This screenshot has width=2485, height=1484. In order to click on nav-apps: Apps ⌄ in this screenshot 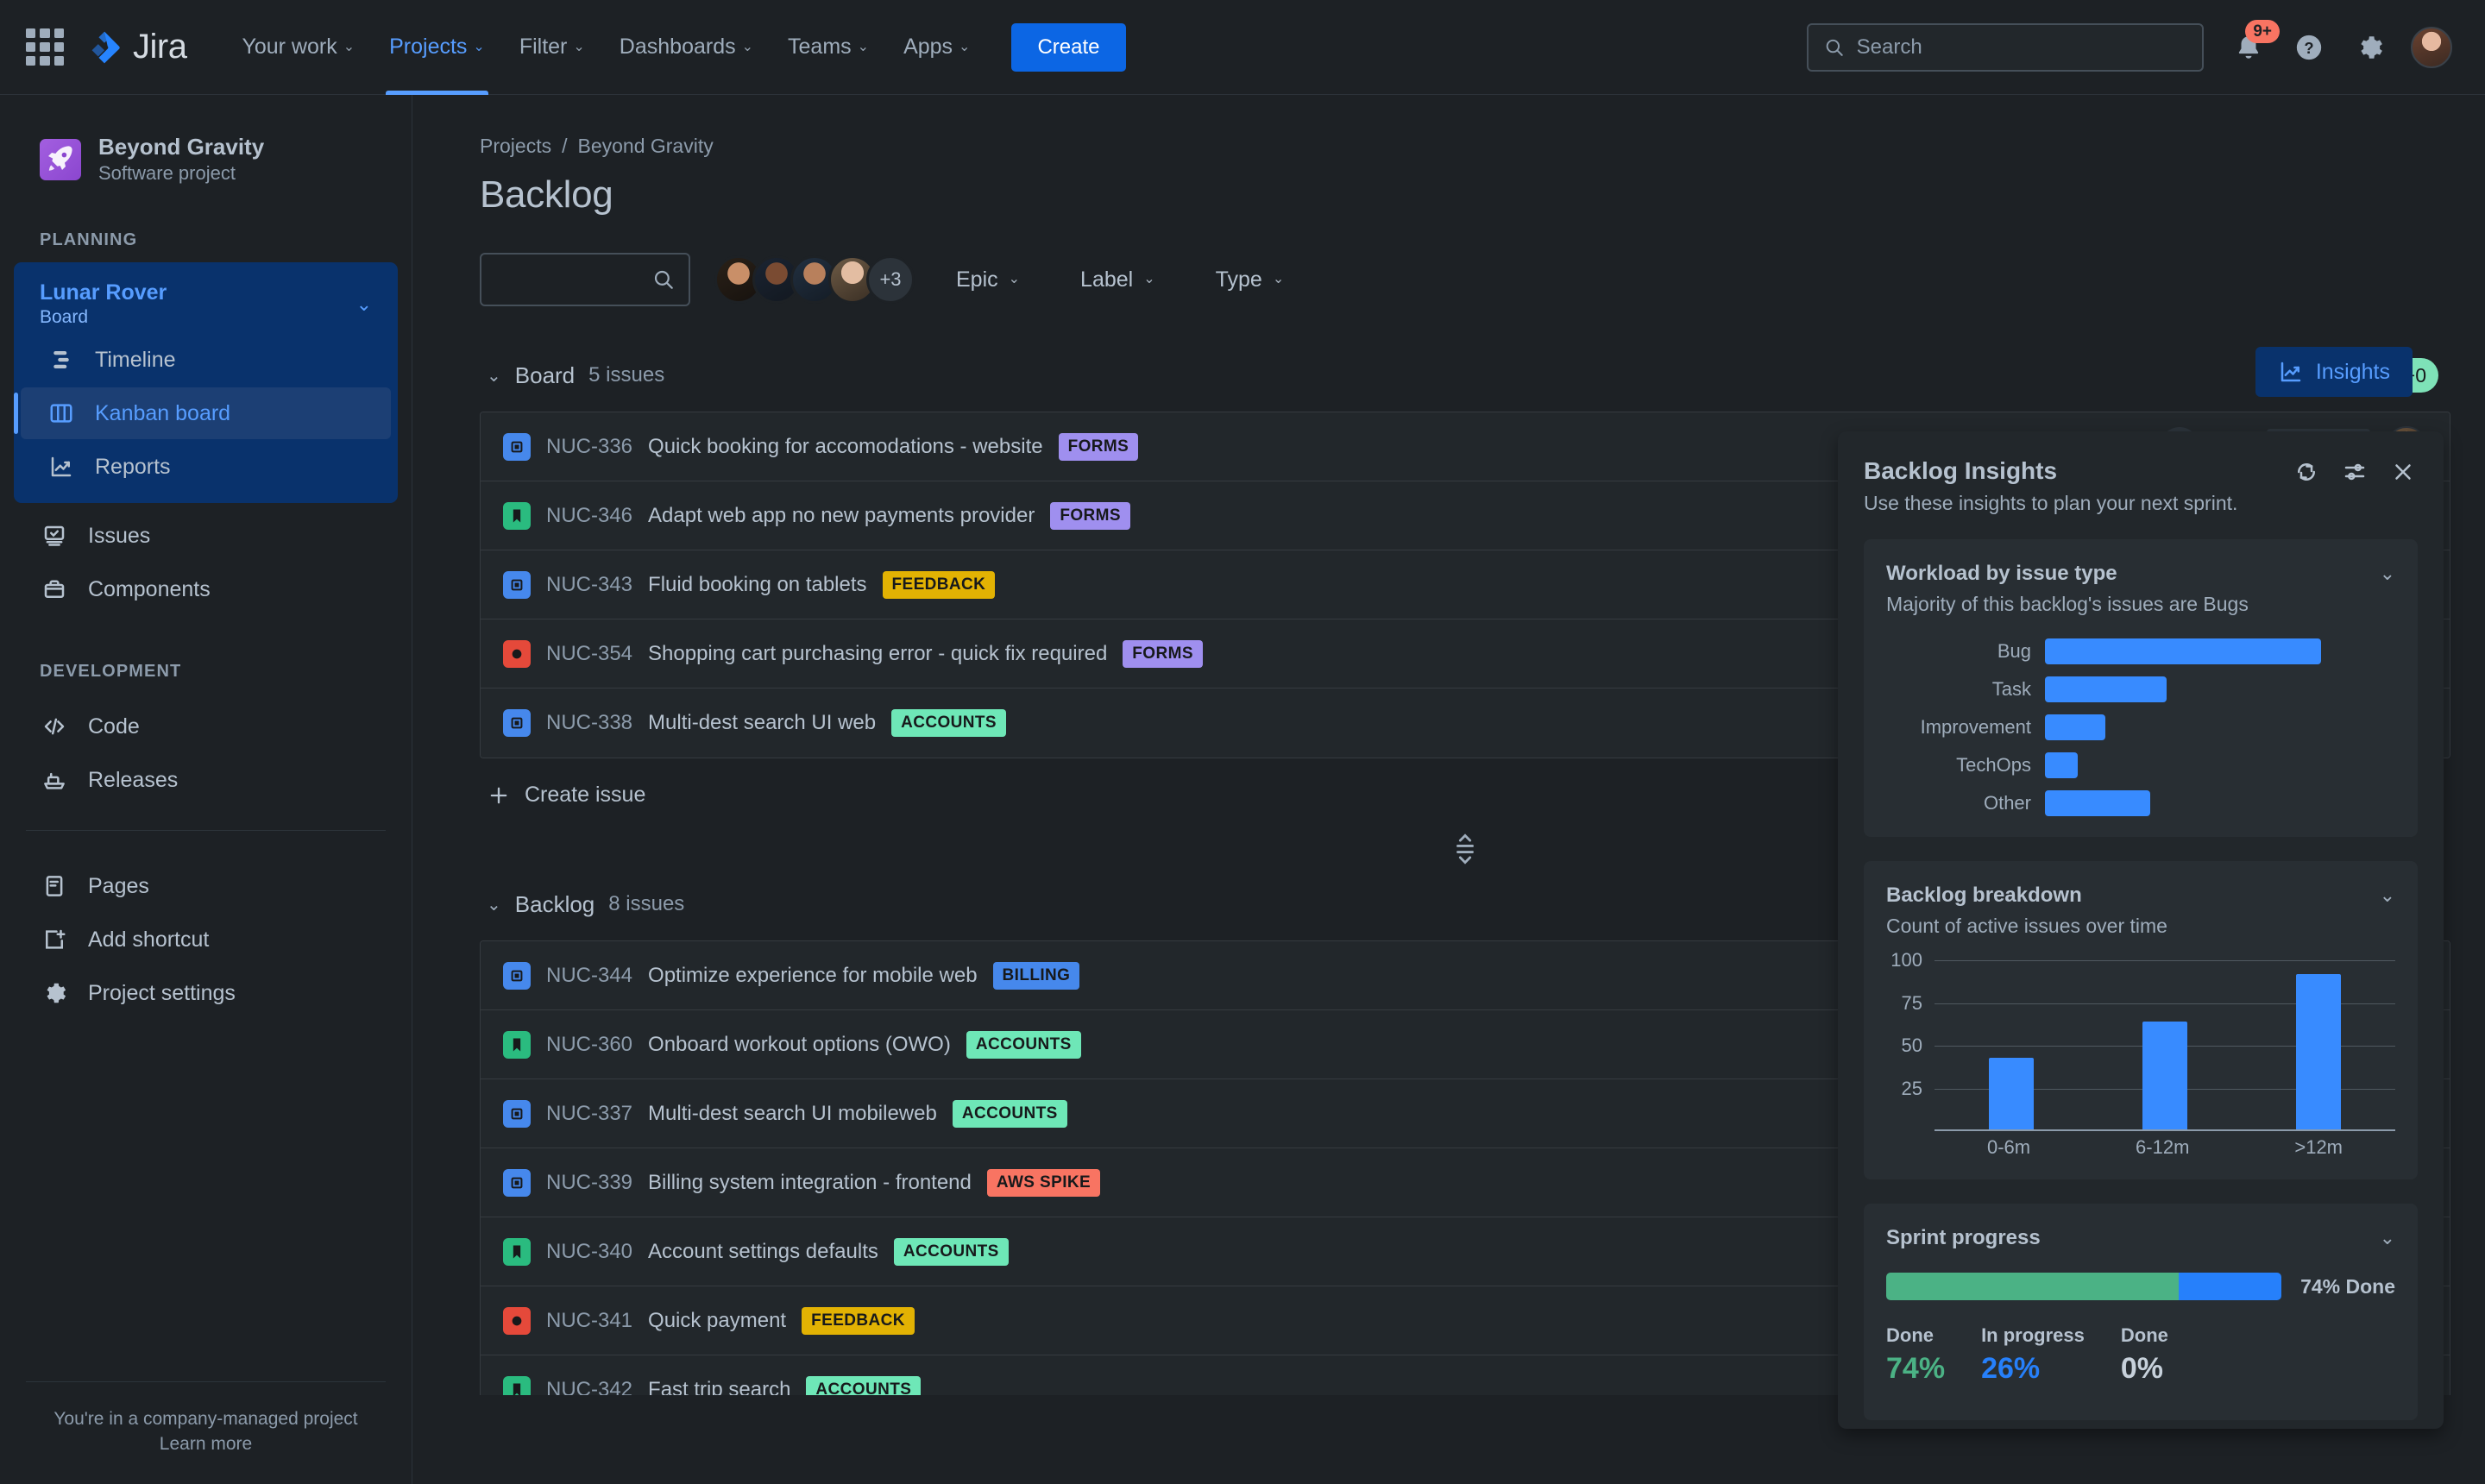, I will do `click(937, 48)`.